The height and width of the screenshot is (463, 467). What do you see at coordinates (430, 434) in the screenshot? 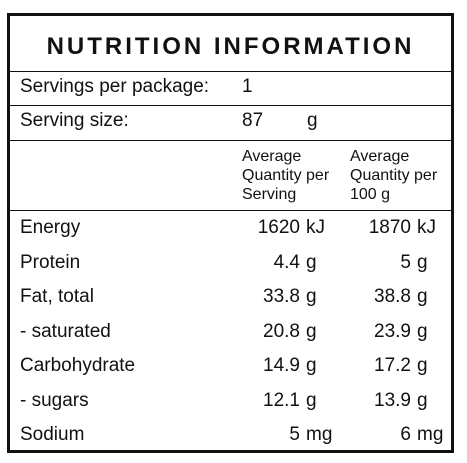
I see `per100-unit: mg` at bounding box center [430, 434].